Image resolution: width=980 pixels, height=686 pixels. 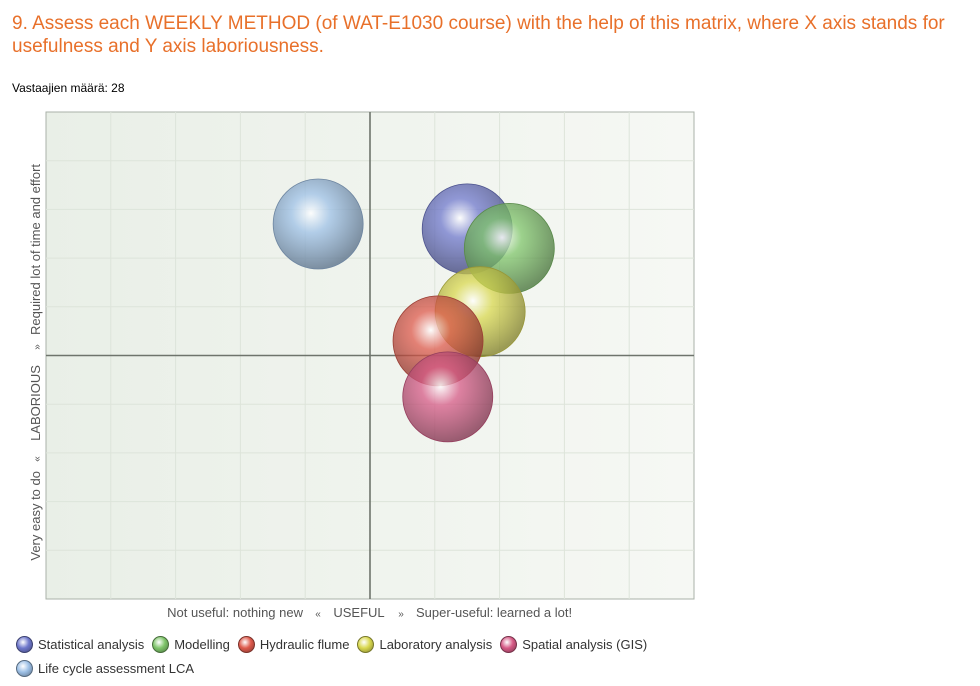 What do you see at coordinates (436, 644) in the screenshot?
I see `legend-label: Laboratory analysis` at bounding box center [436, 644].